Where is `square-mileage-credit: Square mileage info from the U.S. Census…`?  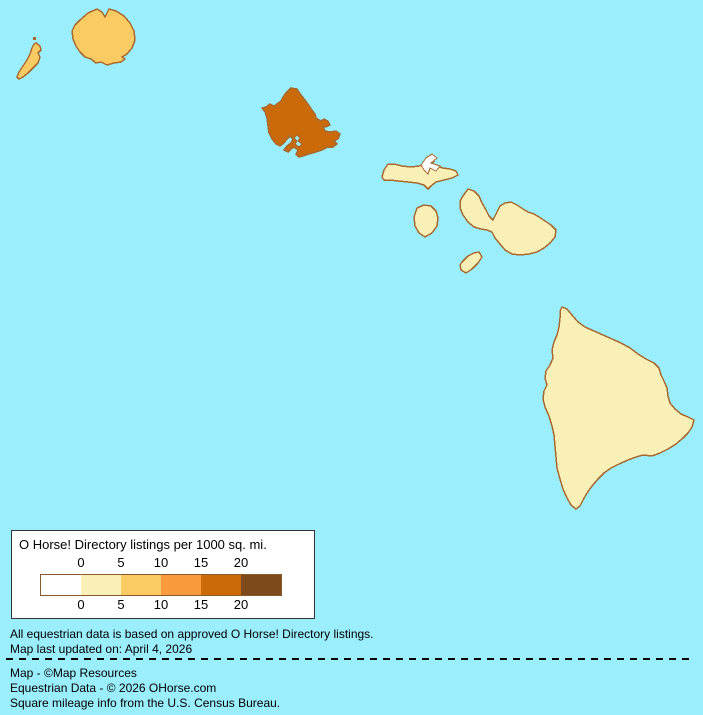
square-mileage-credit: Square mileage info from the U.S. Census… is located at coordinates (145, 703).